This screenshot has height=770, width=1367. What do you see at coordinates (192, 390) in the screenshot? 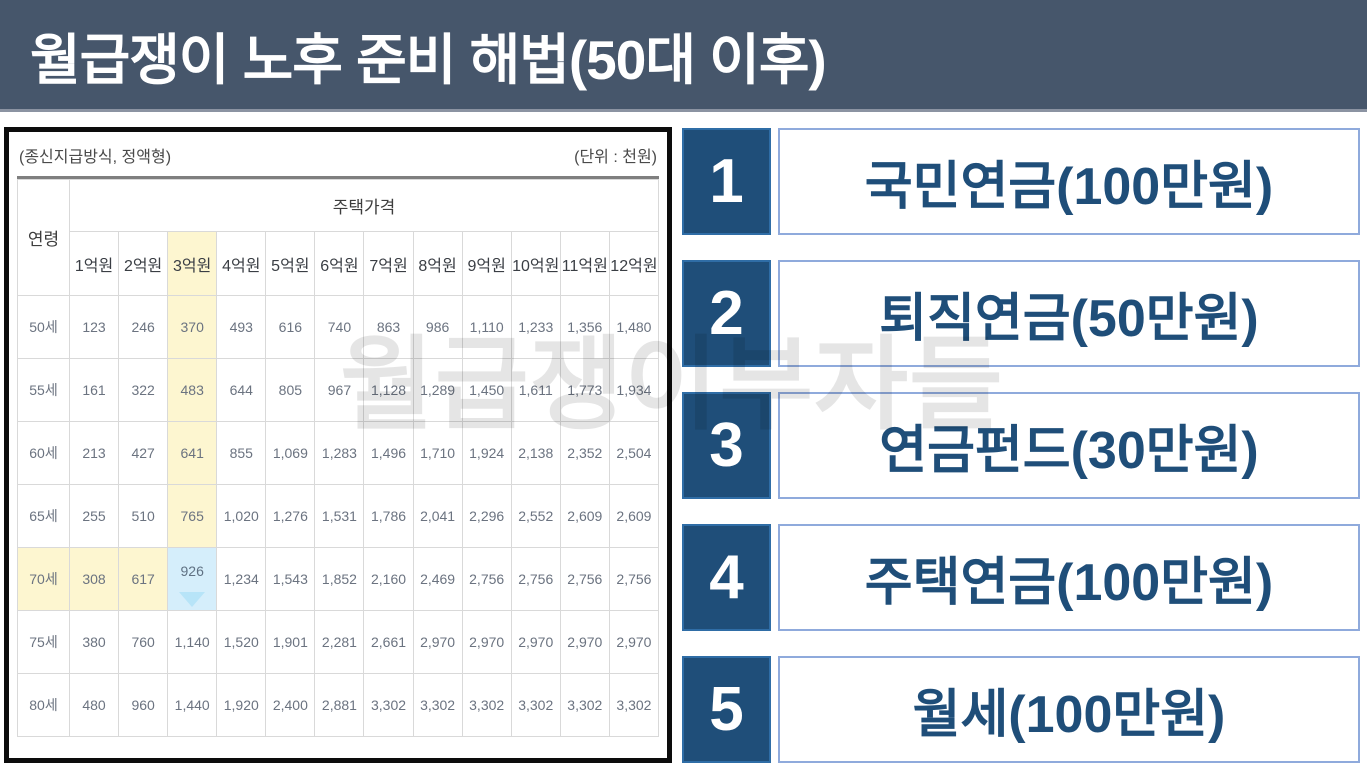
I see `value-cell: 483` at bounding box center [192, 390].